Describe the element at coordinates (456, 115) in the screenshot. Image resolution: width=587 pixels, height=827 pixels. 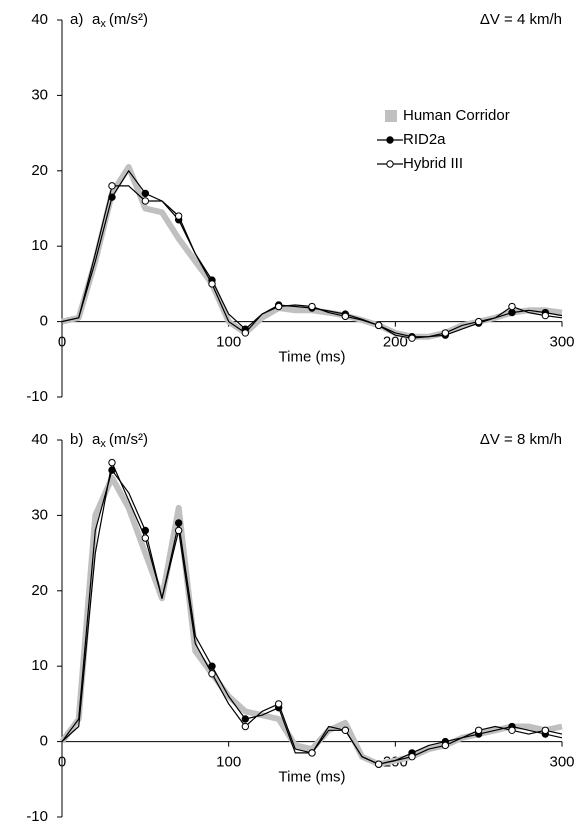
I see `legend-label: Human Corridor` at that location.